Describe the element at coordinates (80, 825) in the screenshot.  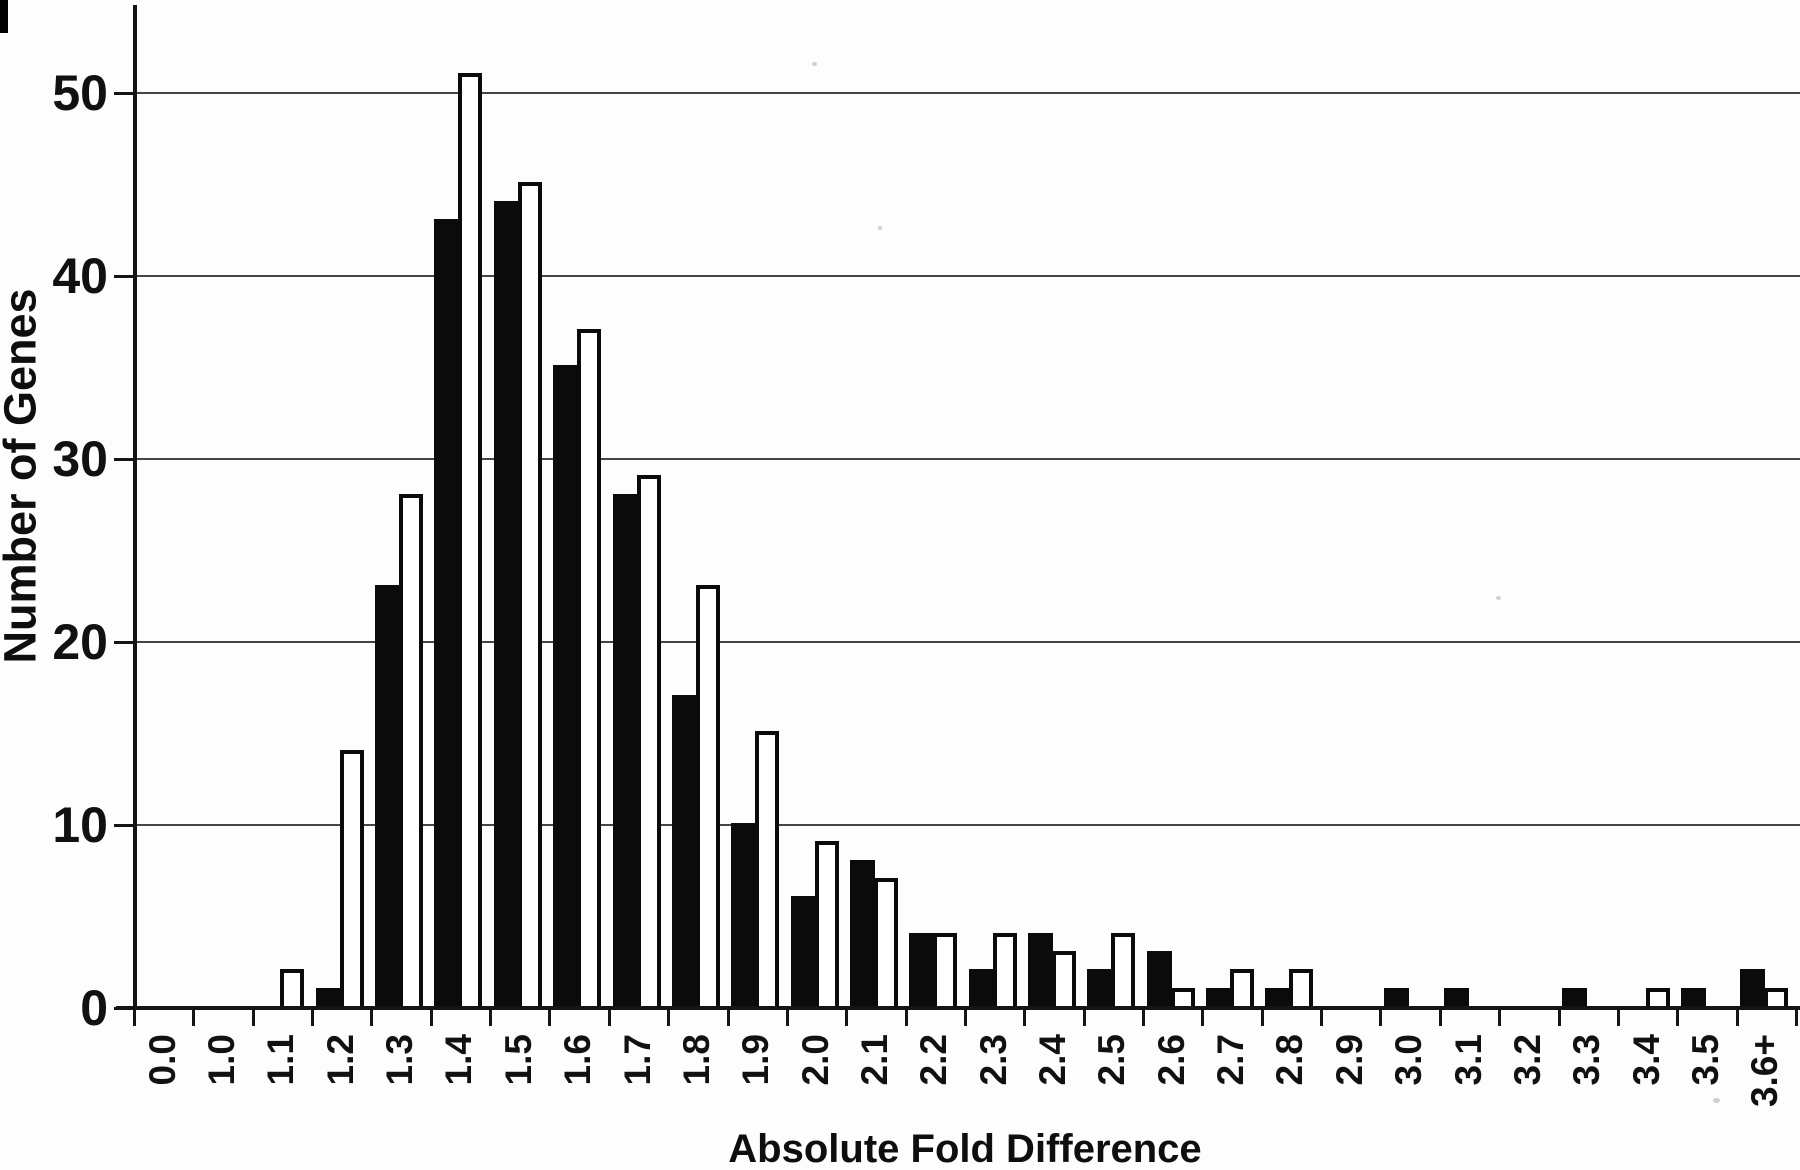
I see `y-tick-label-10: 10` at that location.